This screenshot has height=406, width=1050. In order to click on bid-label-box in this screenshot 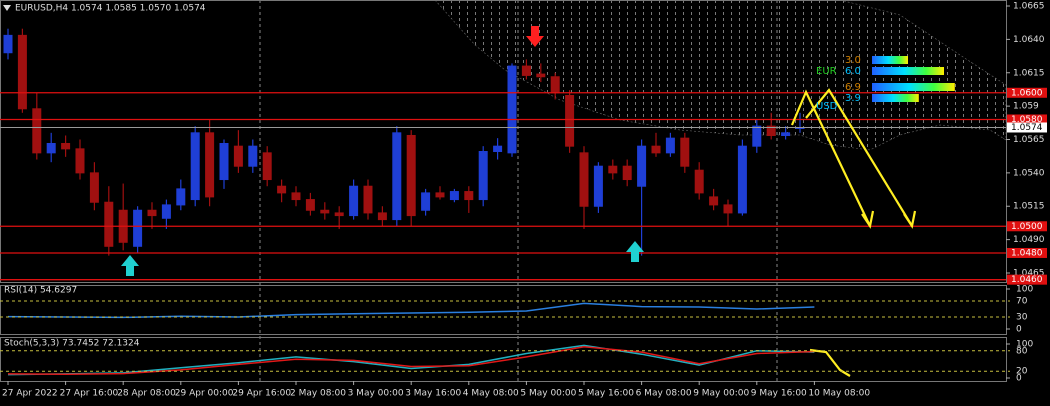, I will do `click(1027, 127)`.